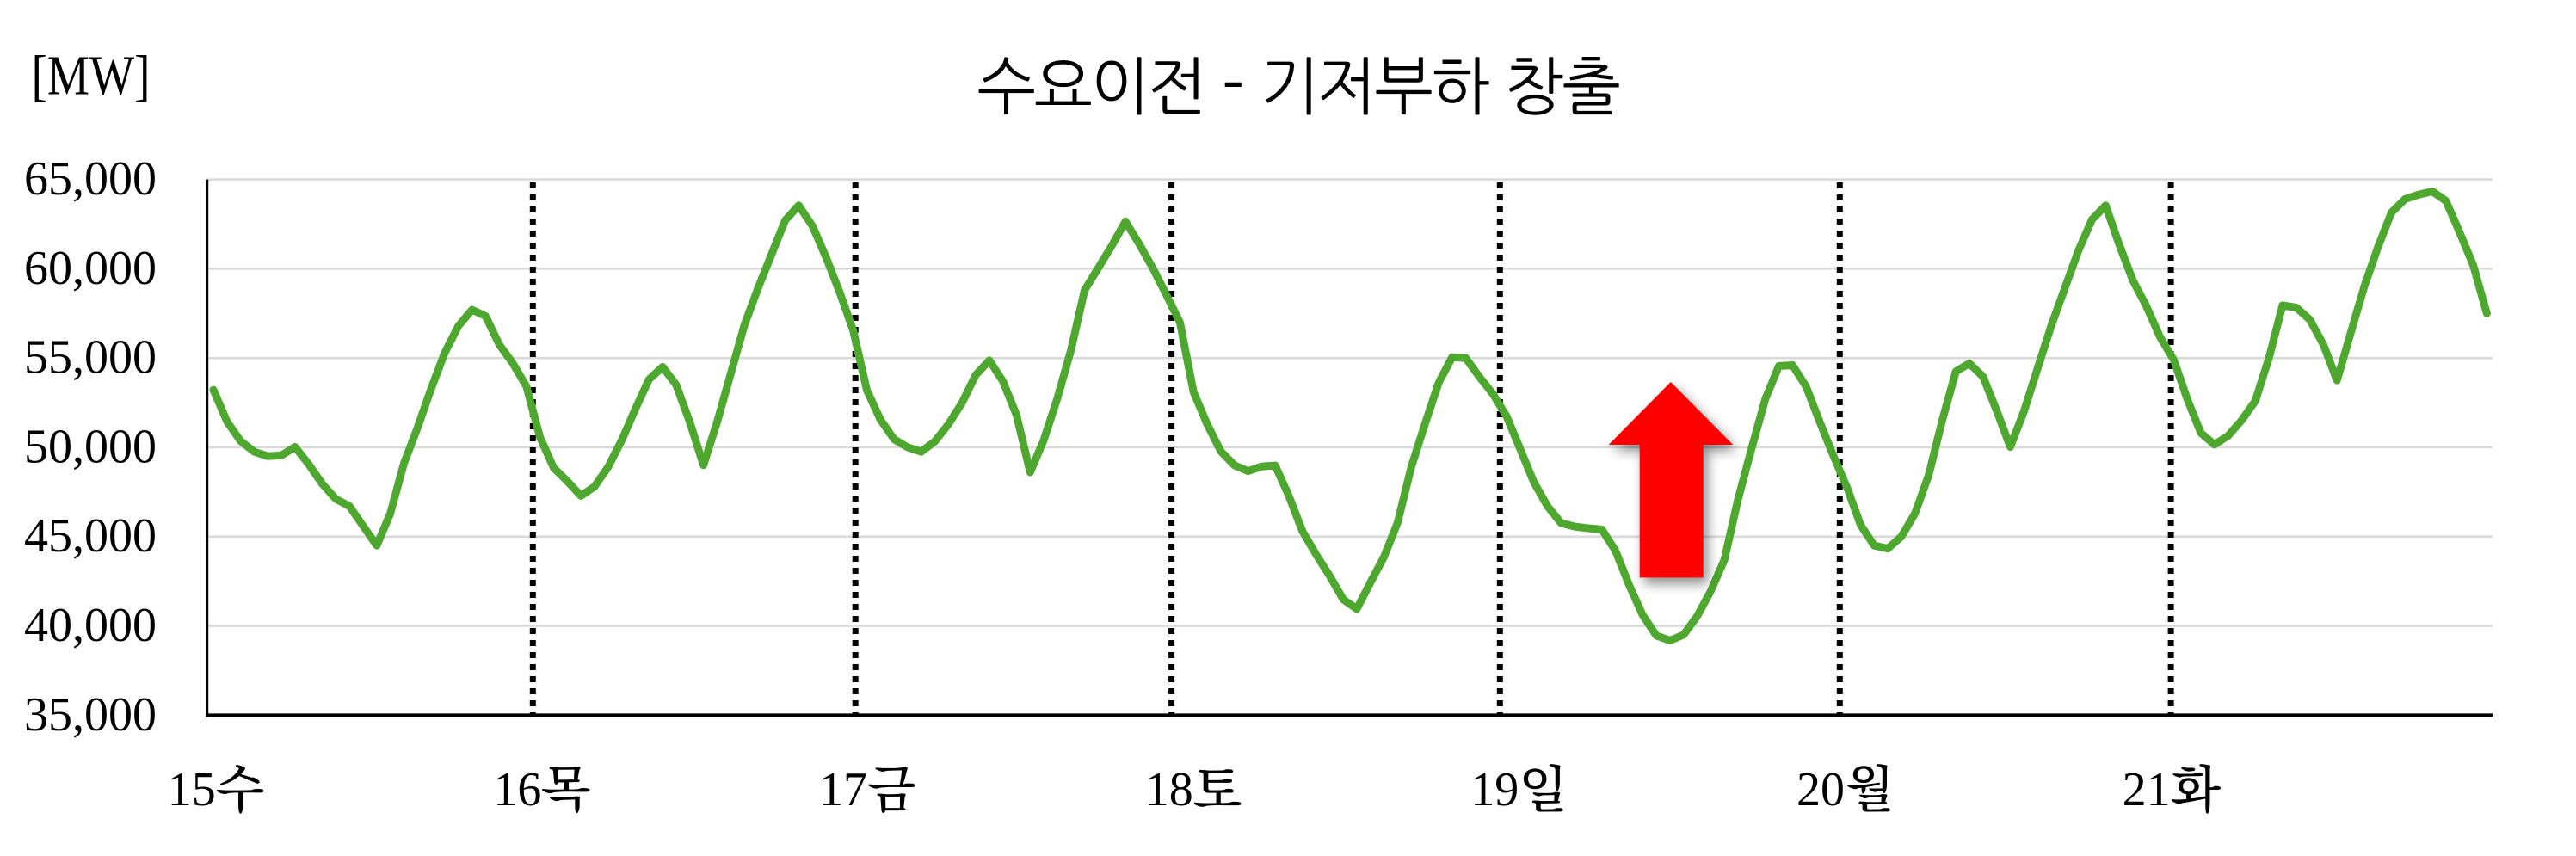  Describe the element at coordinates (1169, 789) in the screenshot. I see `svg-text: 18` at that location.